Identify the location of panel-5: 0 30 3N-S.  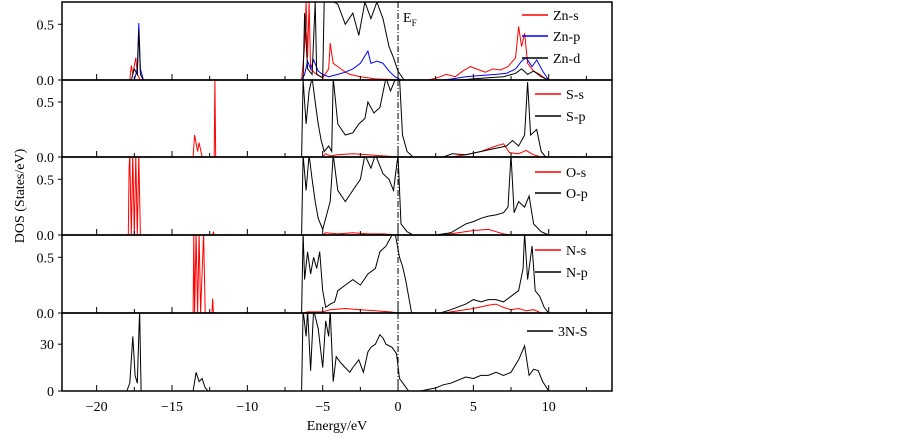
(326, 356).